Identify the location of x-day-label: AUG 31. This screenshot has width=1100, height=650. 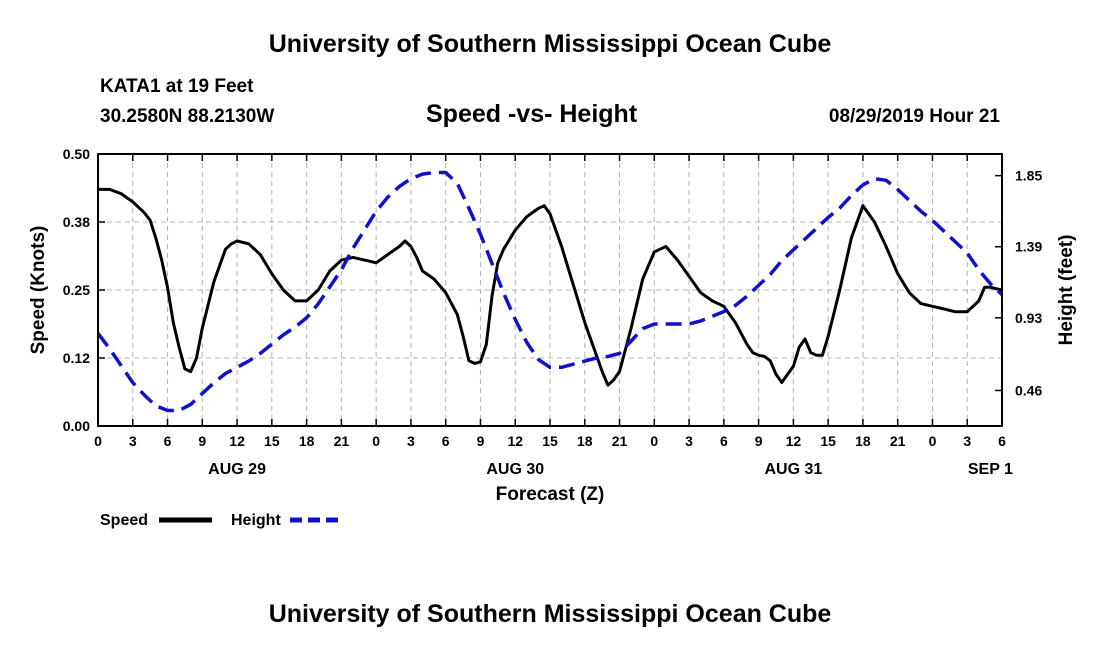
(793, 469).